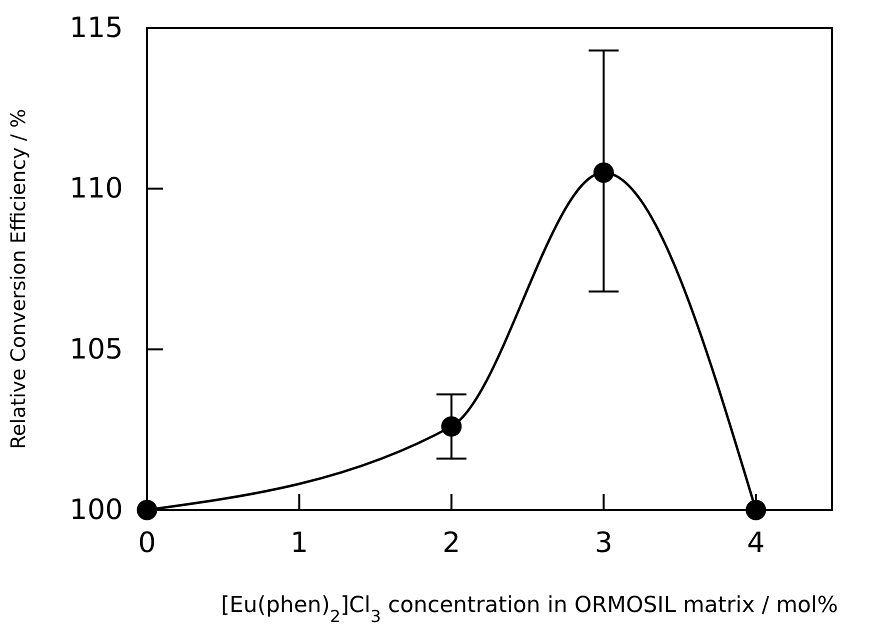 The image size is (882, 627). Describe the element at coordinates (96, 349) in the screenshot. I see `y-tick-label: 105` at that location.